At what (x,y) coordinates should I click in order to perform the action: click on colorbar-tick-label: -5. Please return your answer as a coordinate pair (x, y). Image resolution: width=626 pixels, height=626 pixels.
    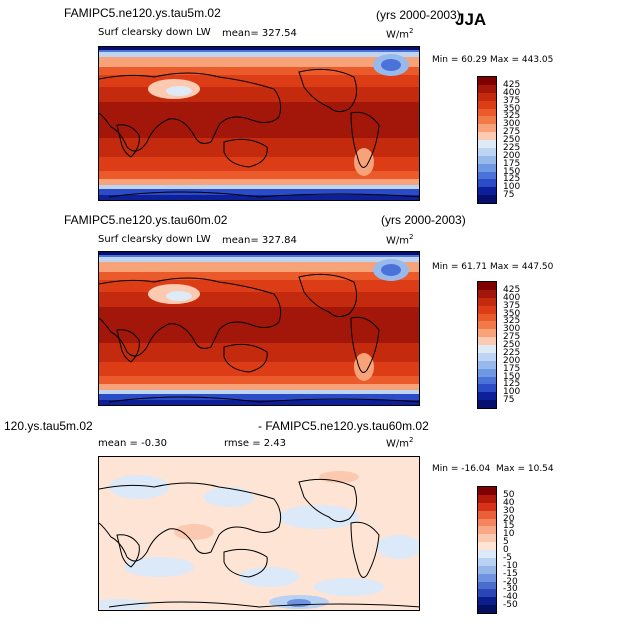
    Looking at the image, I should click on (507, 557).